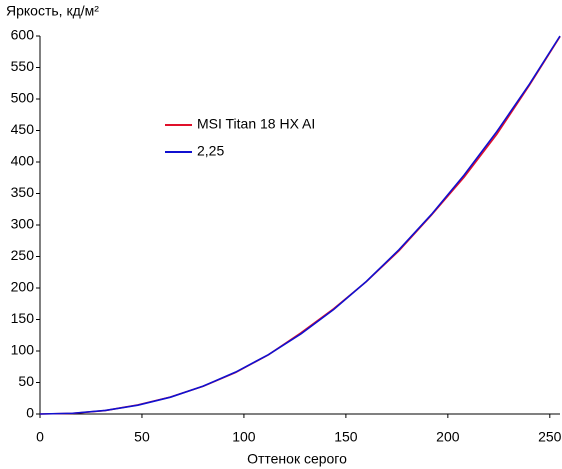  I want to click on legend-label: MSI Titan 18 HX AI, so click(256, 124).